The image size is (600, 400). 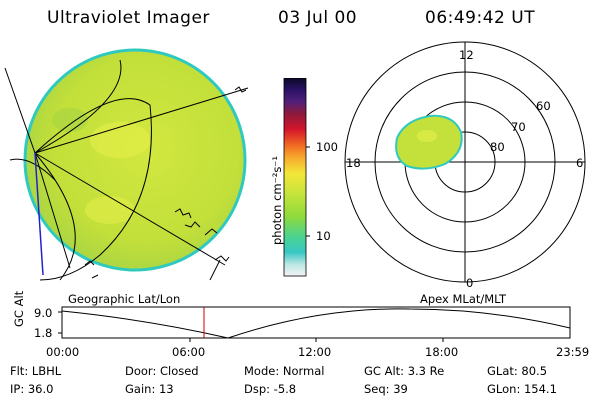 I want to click on auroral-image-patch, so click(x=429, y=142).